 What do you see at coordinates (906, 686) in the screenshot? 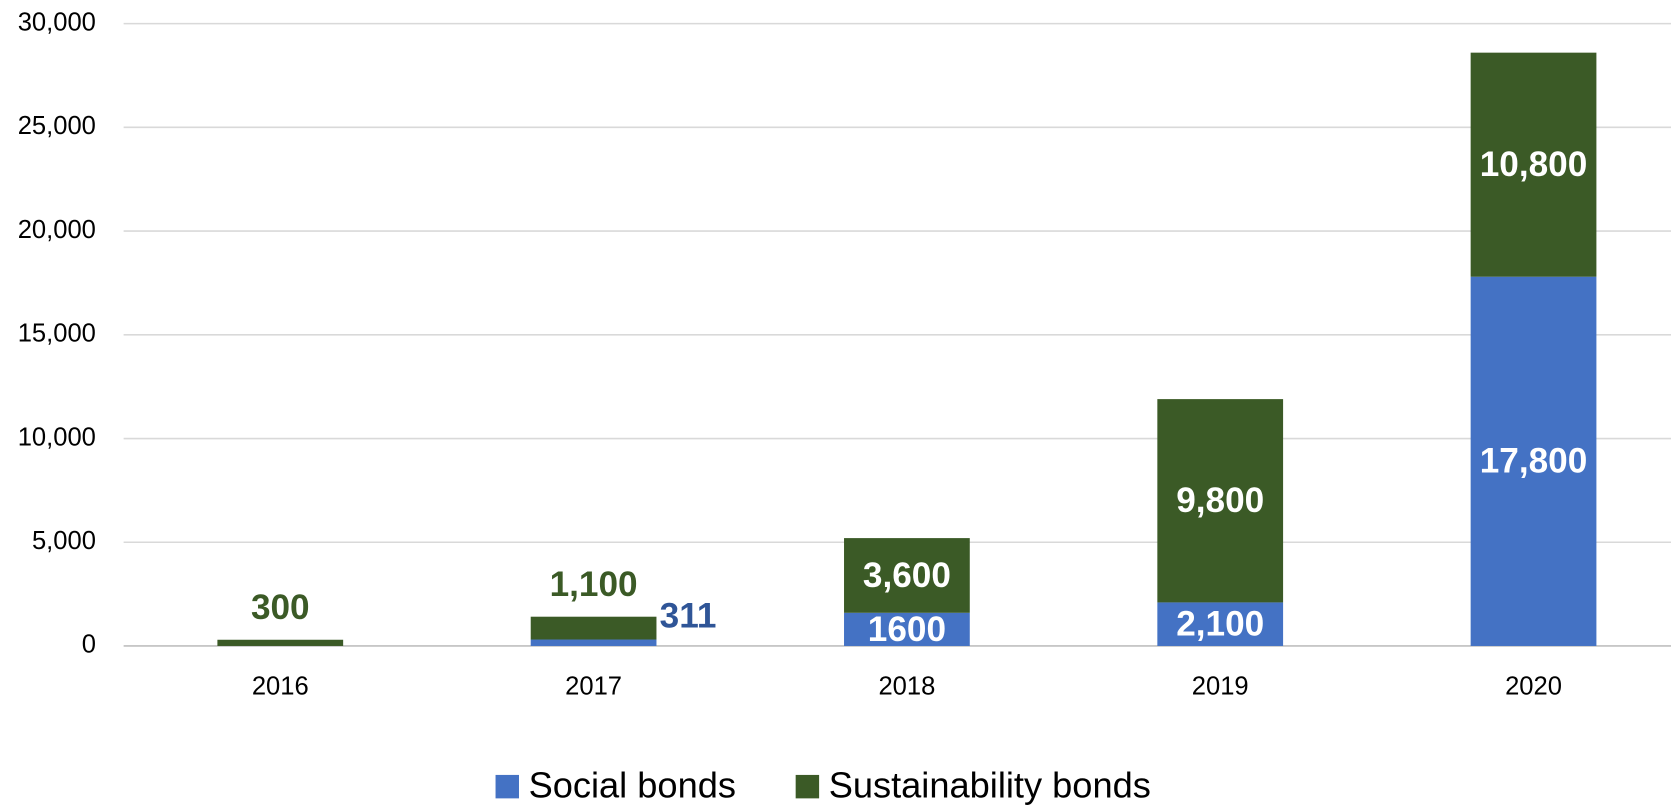
I see `x-tick-label: 2018` at bounding box center [906, 686].